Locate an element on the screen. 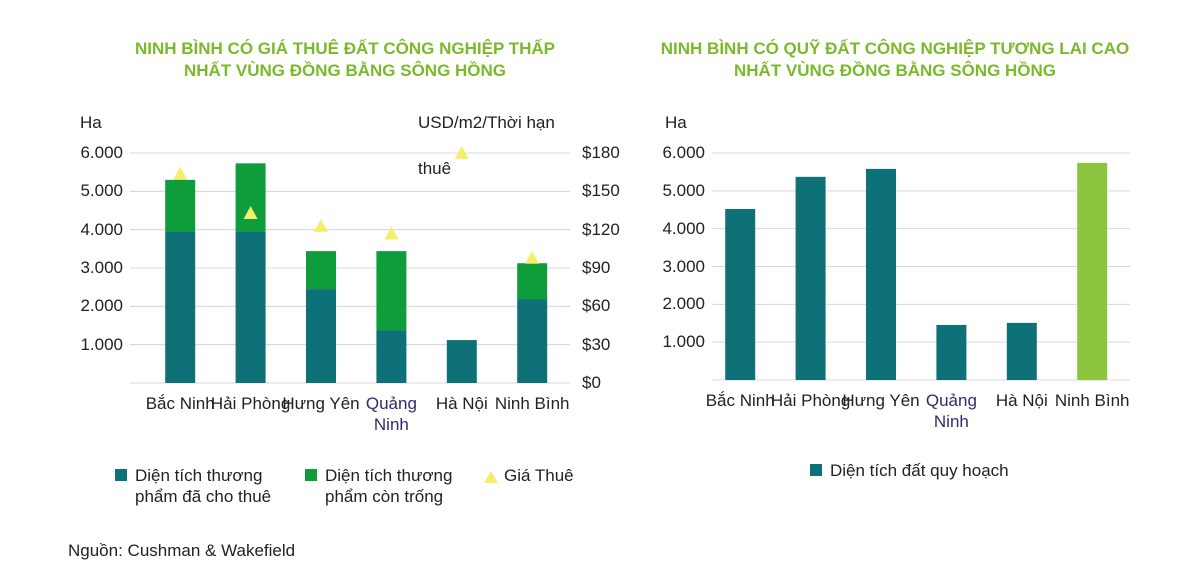 The width and height of the screenshot is (1200, 584). source-note: Nguồn: Cushman & Wakefield is located at coordinates (182, 550).